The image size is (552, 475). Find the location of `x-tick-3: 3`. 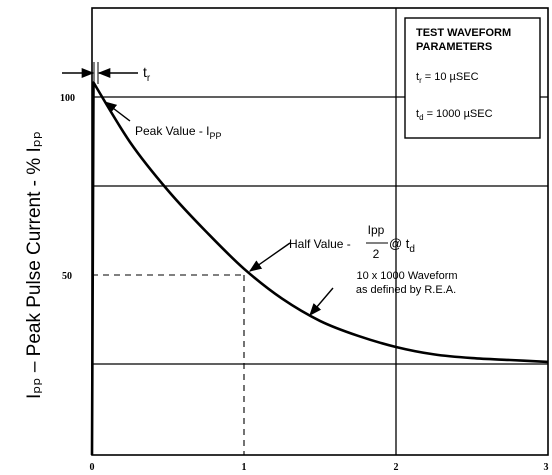

x-tick-3: 3 is located at coordinates (546, 467).